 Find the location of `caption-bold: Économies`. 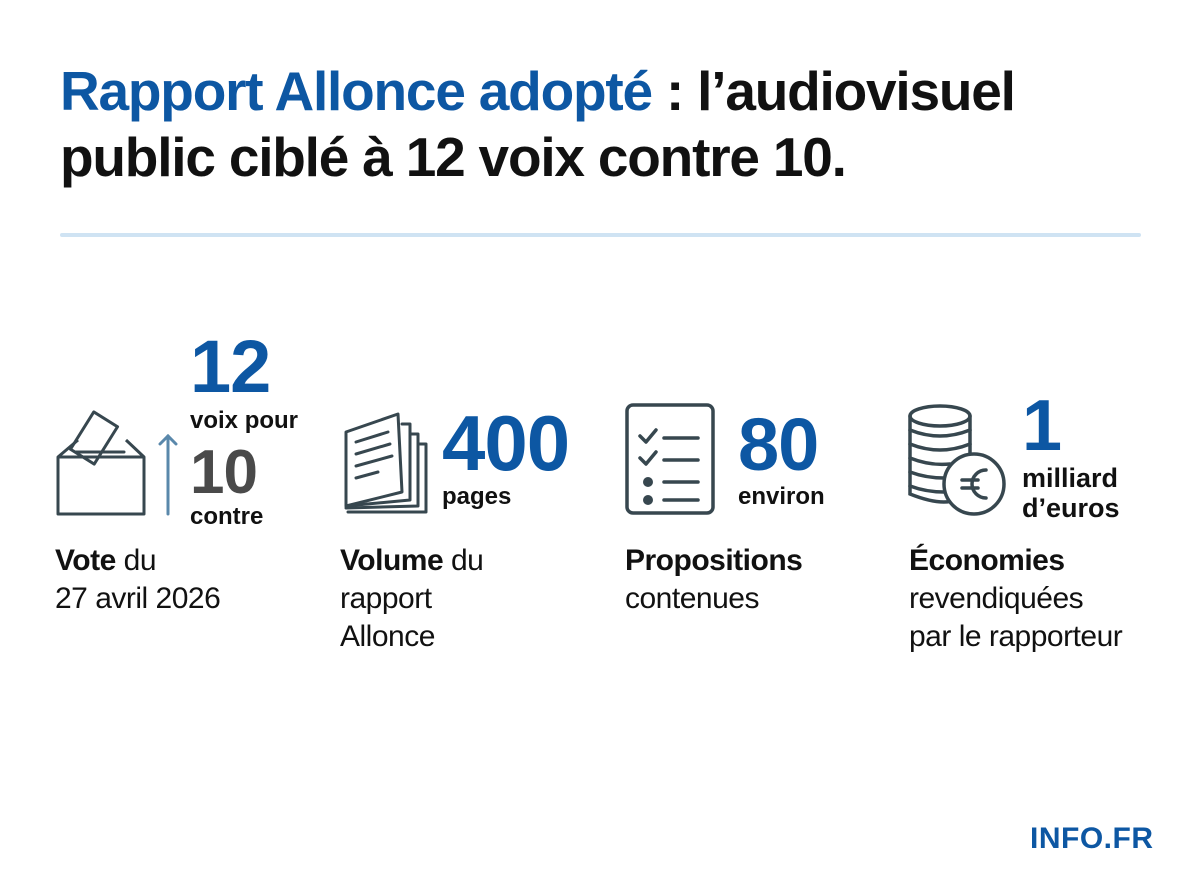

caption-bold: Économies is located at coordinates (987, 560).